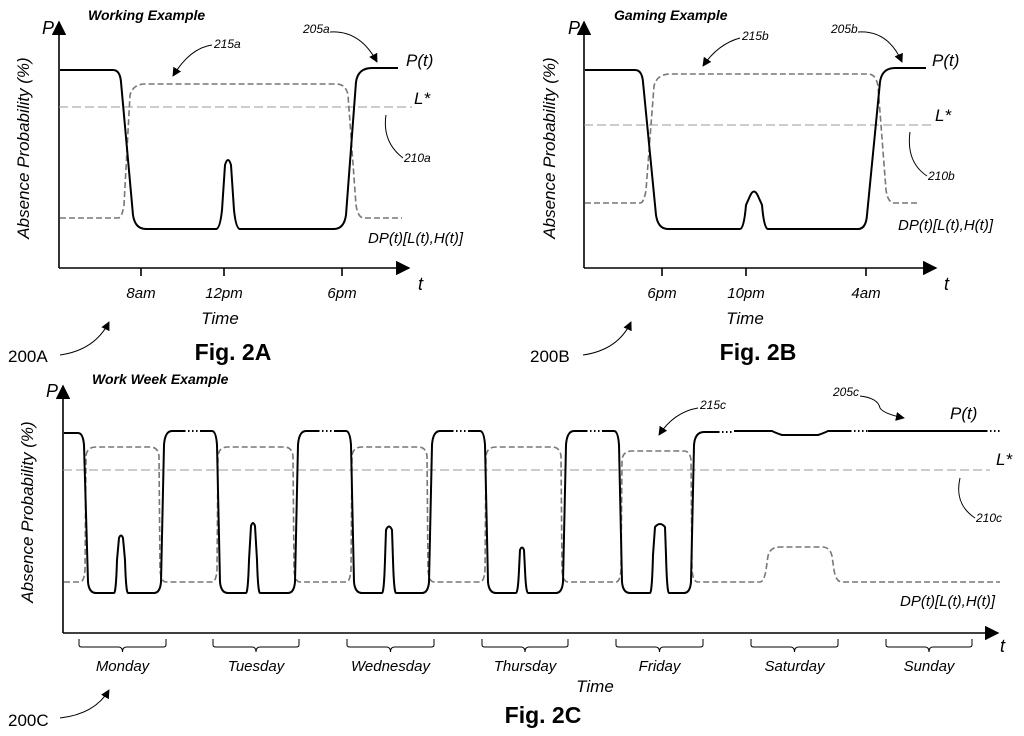  What do you see at coordinates (758, 352) in the screenshot?
I see `panel-b-caption: Fig. 2B` at bounding box center [758, 352].